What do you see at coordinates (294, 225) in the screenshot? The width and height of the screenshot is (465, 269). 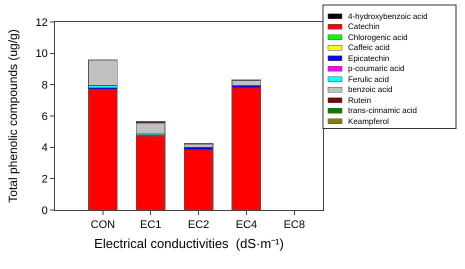 I see `x-tick-label: EC8` at bounding box center [294, 225].